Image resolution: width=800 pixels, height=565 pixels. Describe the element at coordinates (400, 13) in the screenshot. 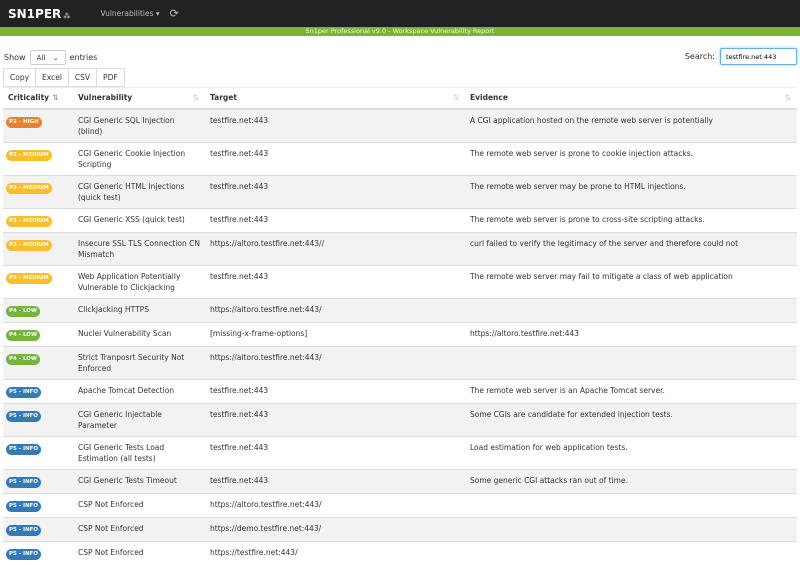

I see `navbar: SN1PER ⁂ Vulnerabilities ▾ ⟳` at that location.